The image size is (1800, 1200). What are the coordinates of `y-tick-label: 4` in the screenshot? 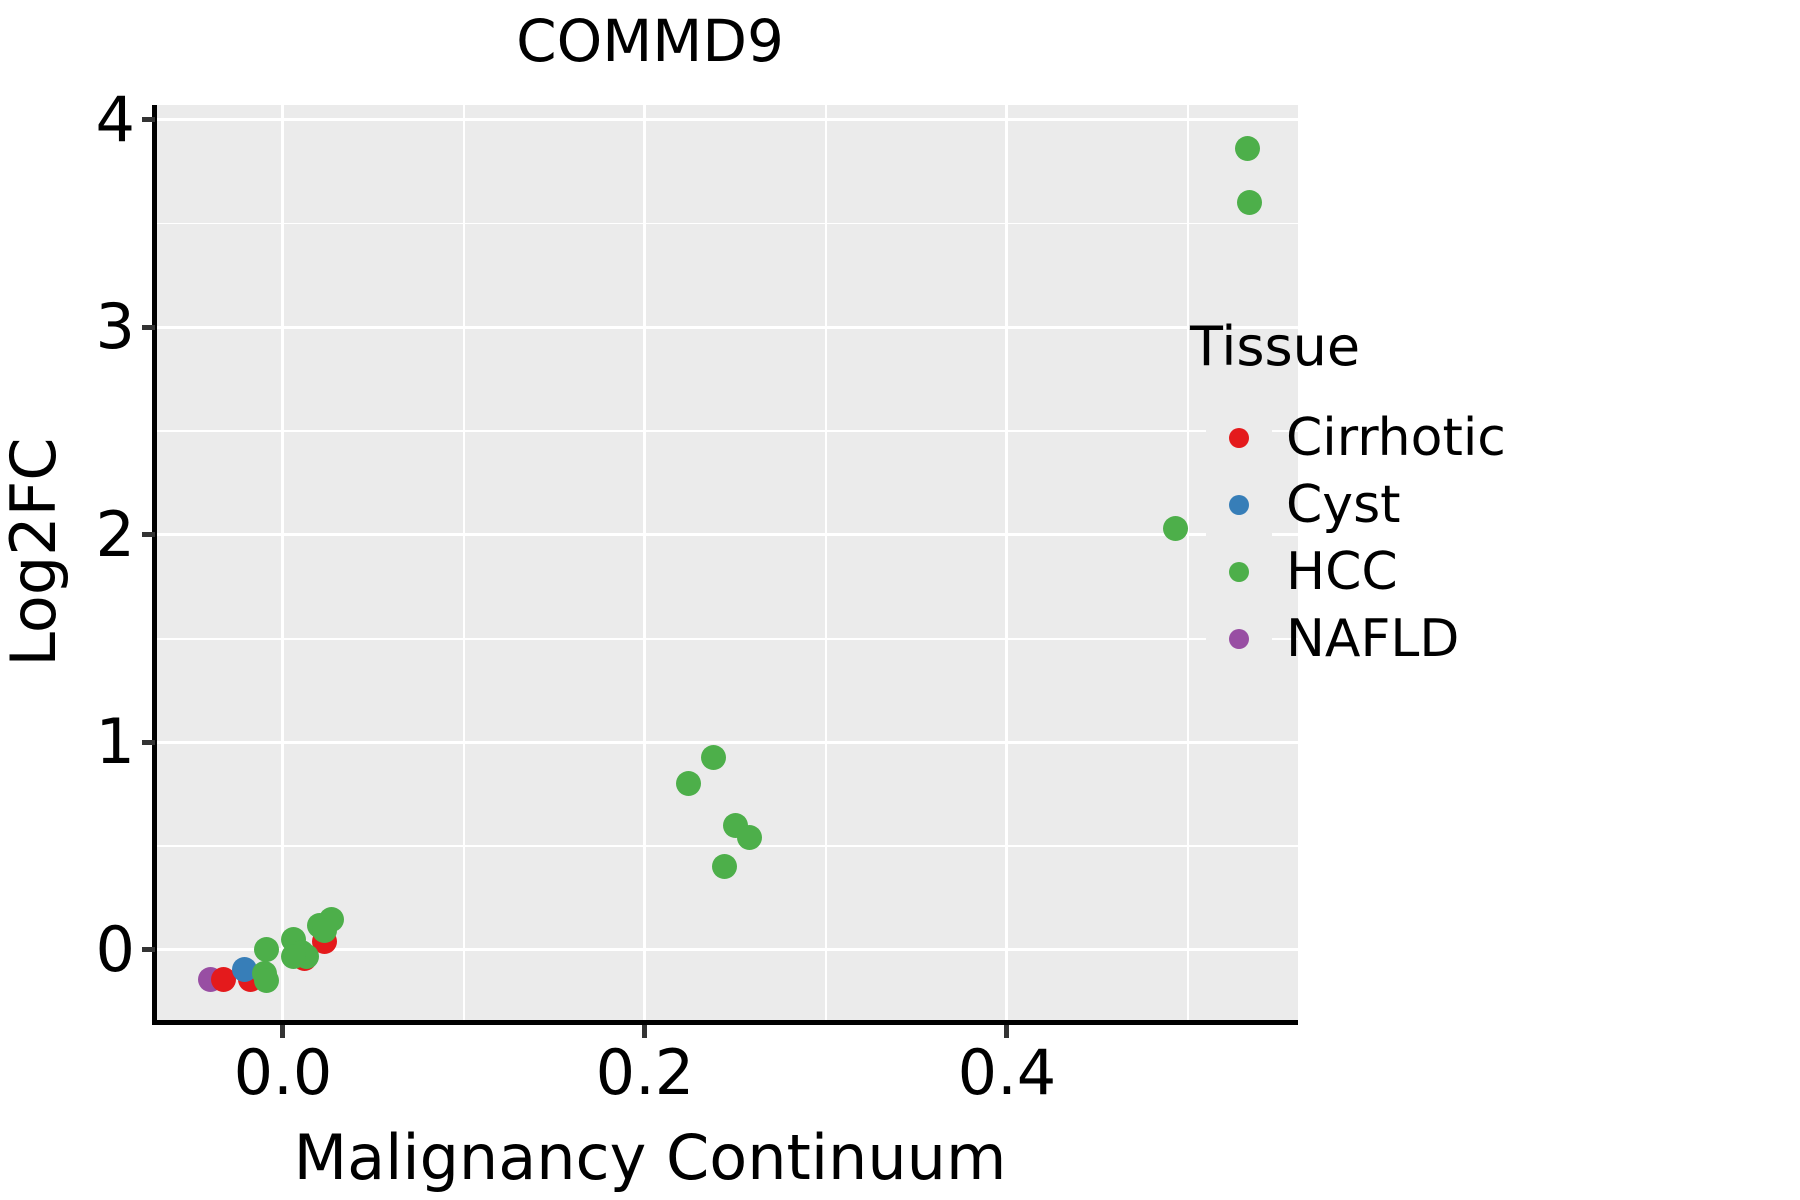 It's located at (115, 119).